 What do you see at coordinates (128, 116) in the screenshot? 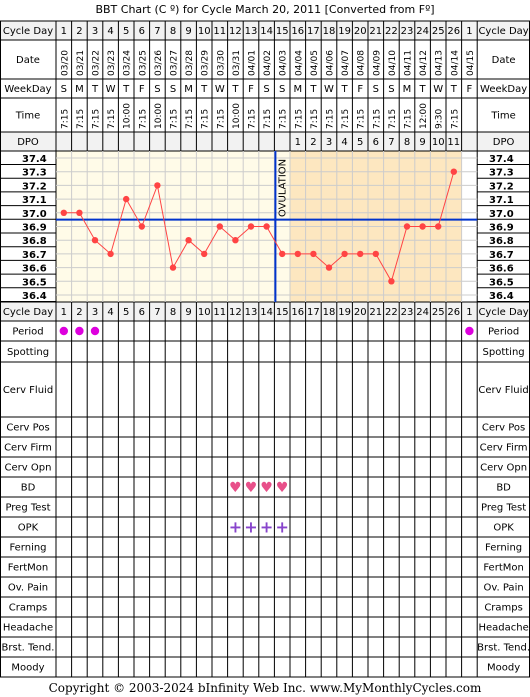
I see `time-label: 10:00` at bounding box center [128, 116].